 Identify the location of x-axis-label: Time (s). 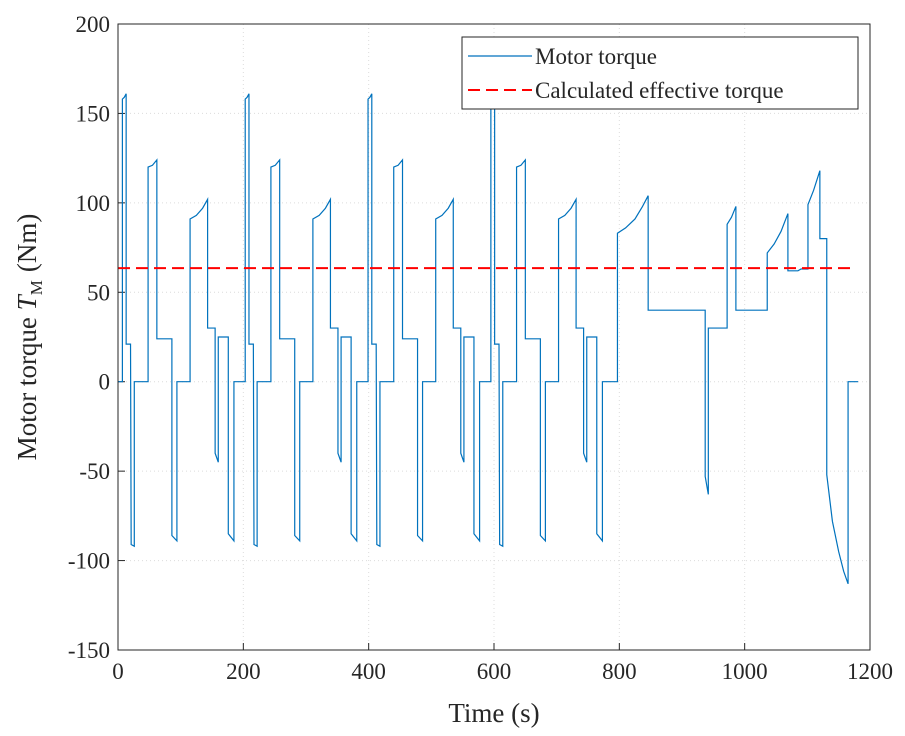
(493, 713).